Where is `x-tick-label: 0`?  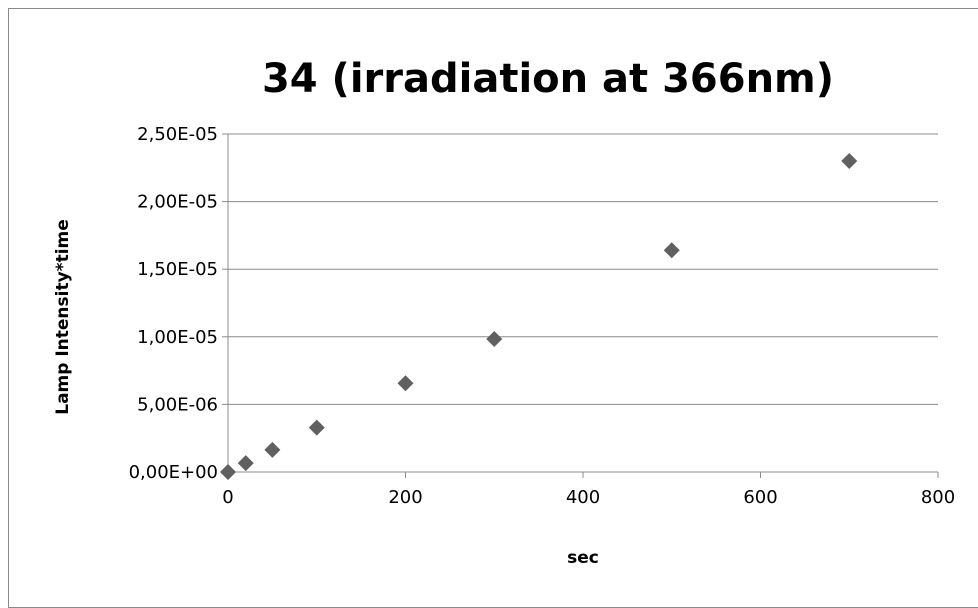 x-tick-label: 0 is located at coordinates (227, 497).